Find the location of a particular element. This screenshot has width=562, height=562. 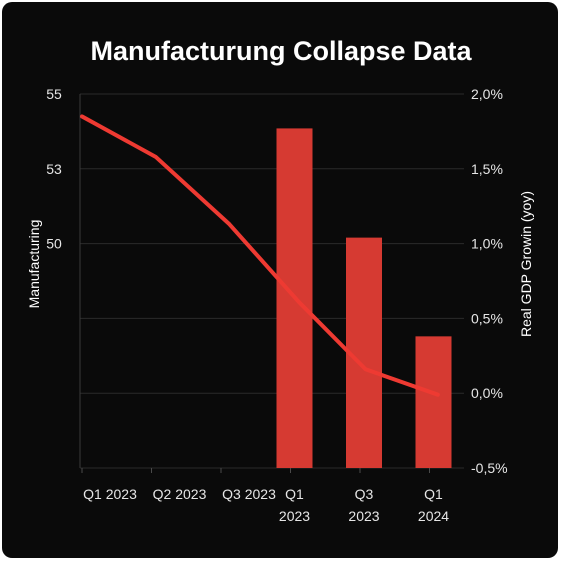

right-tick-label: 0,5% is located at coordinates (487, 318).